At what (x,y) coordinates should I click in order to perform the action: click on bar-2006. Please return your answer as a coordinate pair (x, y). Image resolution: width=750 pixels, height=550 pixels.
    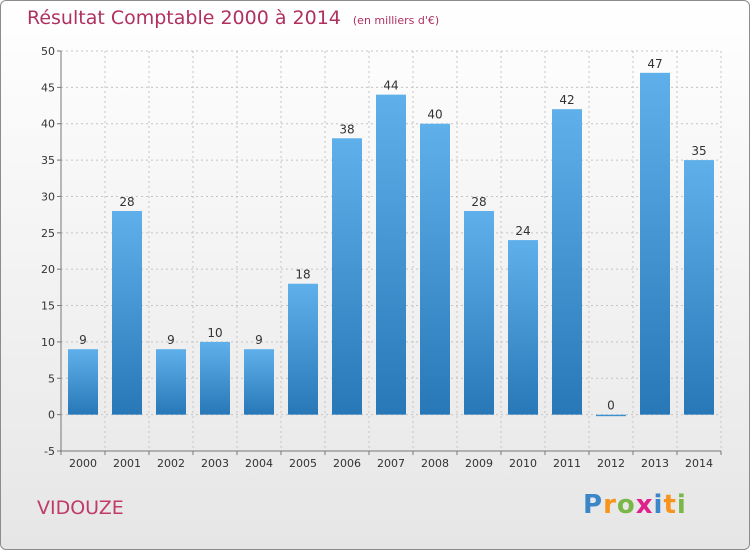
    Looking at the image, I should click on (347, 276).